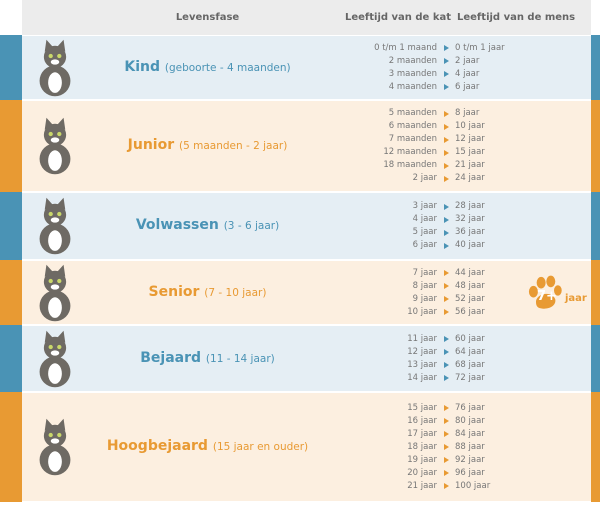 The width and height of the screenshot is (600, 507). Describe the element at coordinates (171, 357) in the screenshot. I see `phase-name: Bejaard` at that location.